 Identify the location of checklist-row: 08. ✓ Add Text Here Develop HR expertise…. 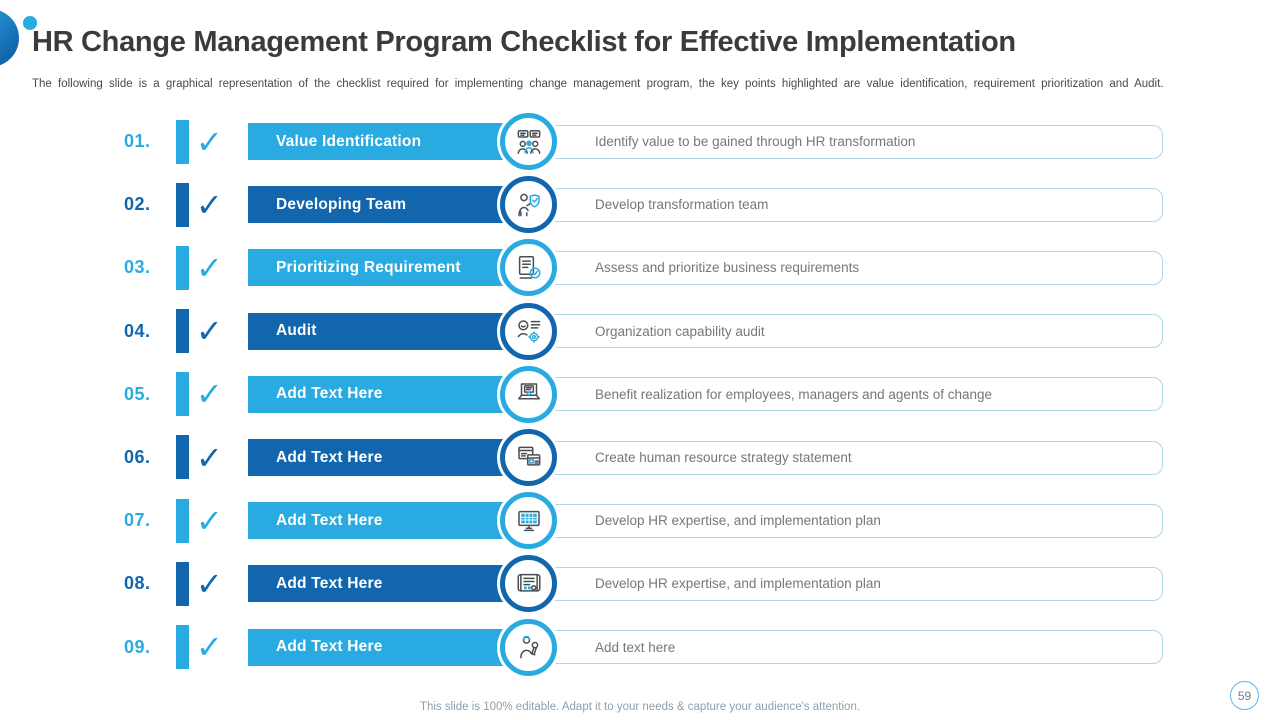
(640, 583).